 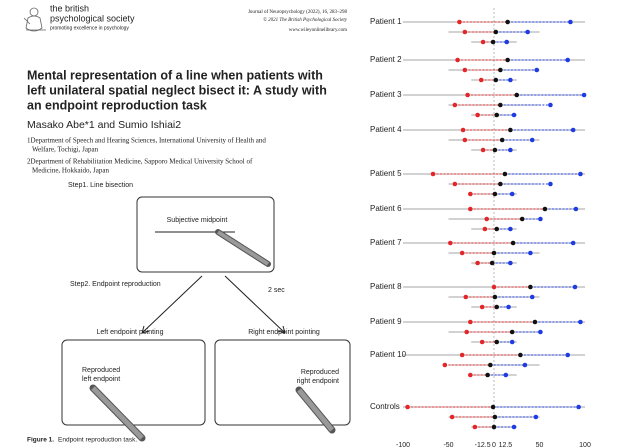 What do you see at coordinates (197, 220) in the screenshot?
I see `figure-label: Subjective midpoint` at bounding box center [197, 220].